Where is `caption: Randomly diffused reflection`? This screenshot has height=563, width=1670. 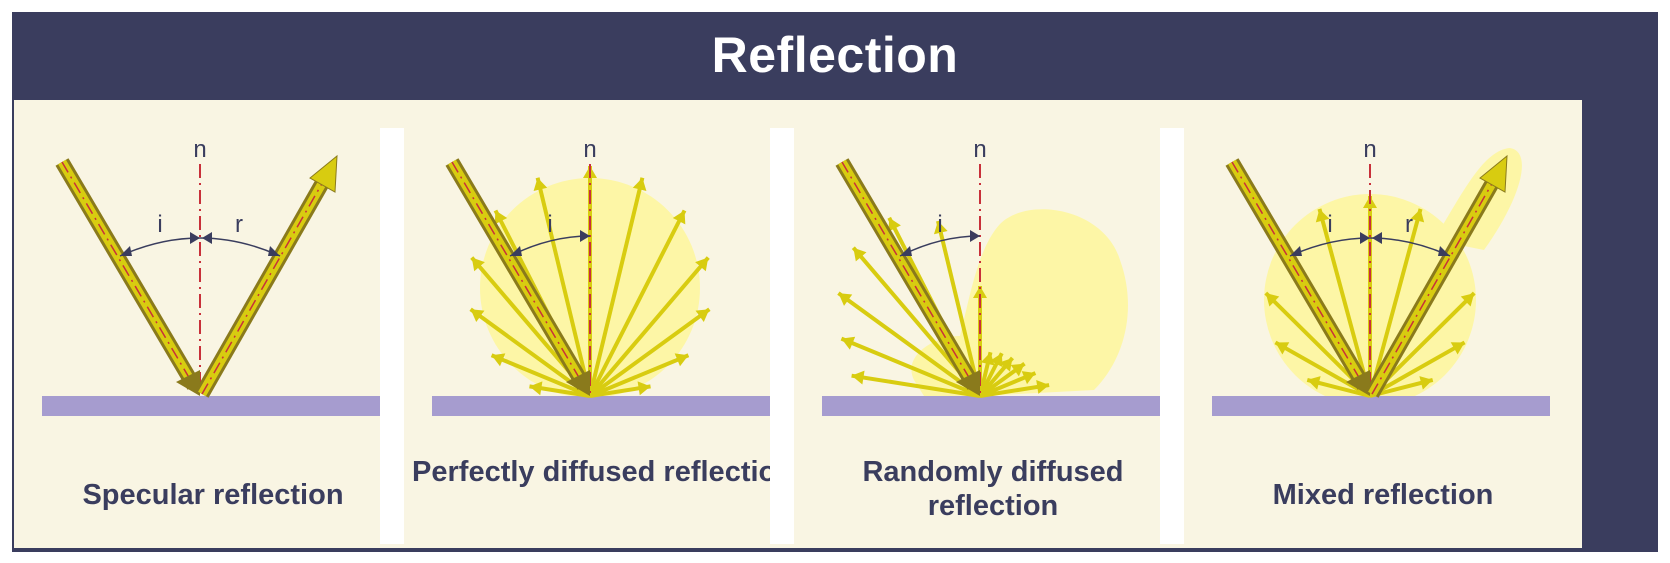 caption: Randomly diffused reflection is located at coordinates (993, 489).